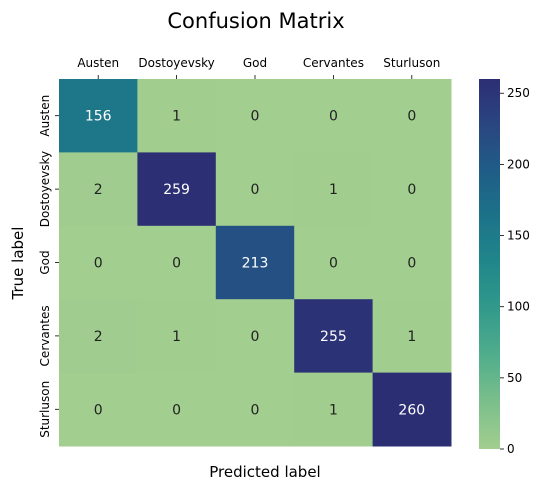 This screenshot has height=491, width=543. What do you see at coordinates (518, 307) in the screenshot?
I see `colorbar-tick-label: 100` at bounding box center [518, 307].